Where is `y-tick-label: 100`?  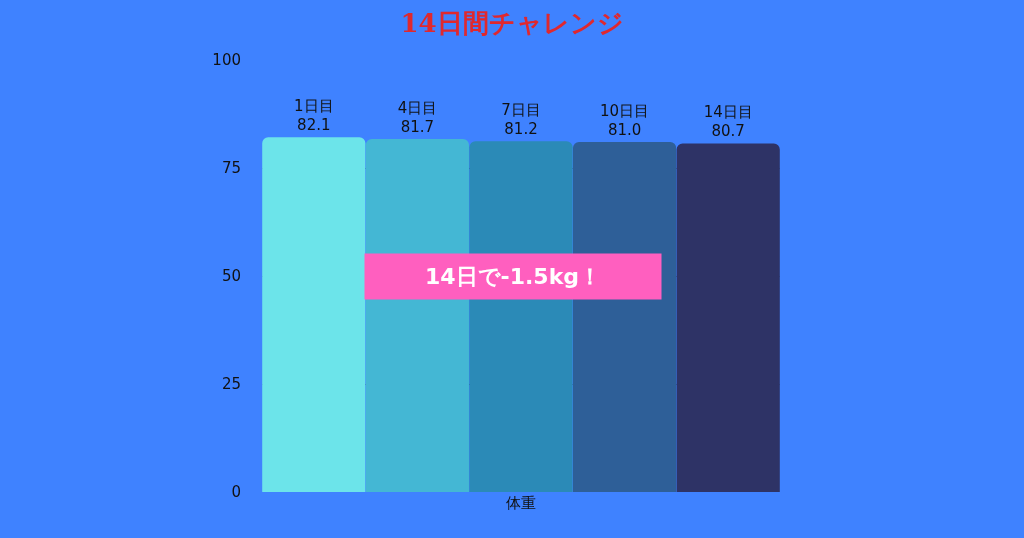
y-tick-label: 100 is located at coordinates (226, 60).